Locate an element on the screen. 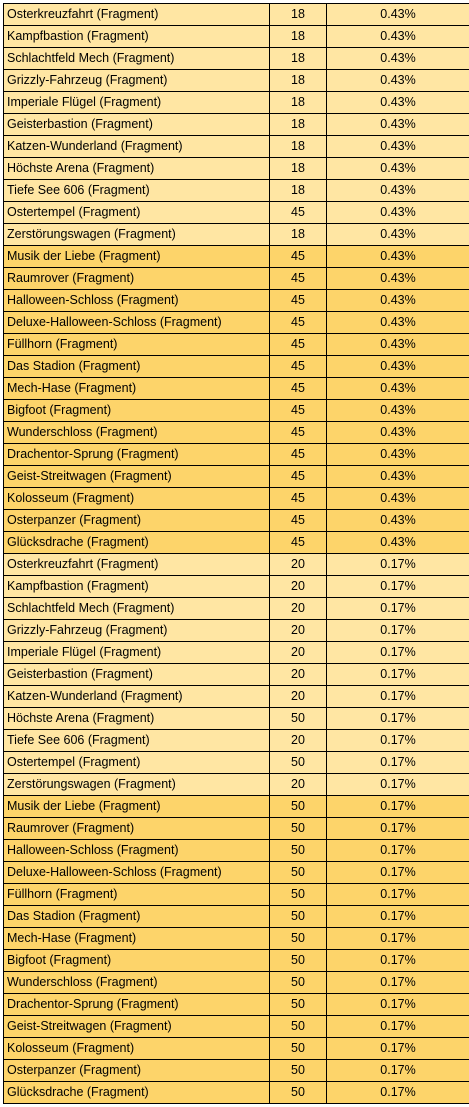  table-row: Höchste Arena (Fragment) 50 0.17% is located at coordinates (236, 718).